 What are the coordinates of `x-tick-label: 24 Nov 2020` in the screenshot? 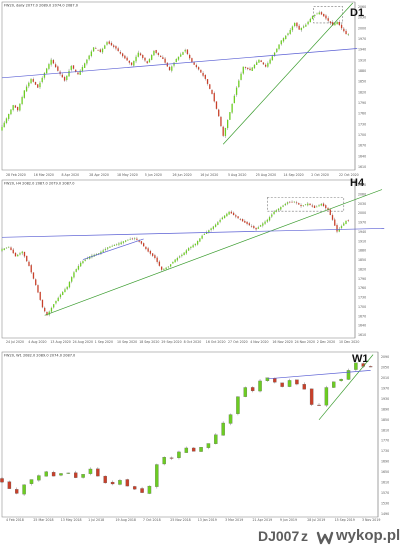 It's located at (305, 342).